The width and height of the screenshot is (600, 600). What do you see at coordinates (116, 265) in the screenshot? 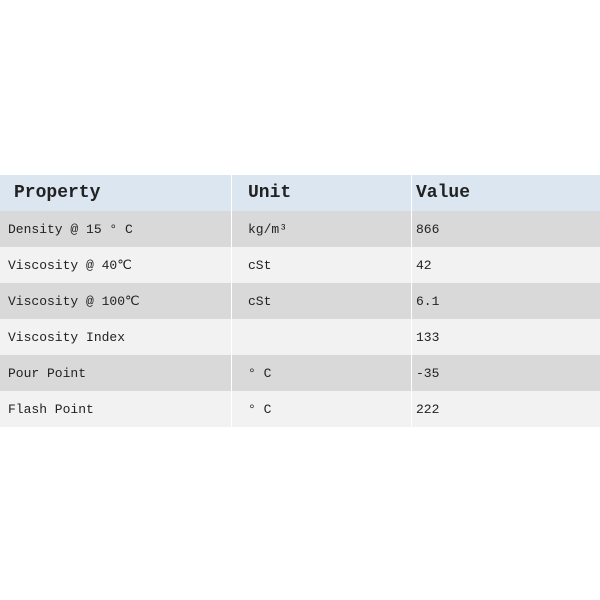
I see `table-cell: Viscosity @ 40℃` at bounding box center [116, 265].